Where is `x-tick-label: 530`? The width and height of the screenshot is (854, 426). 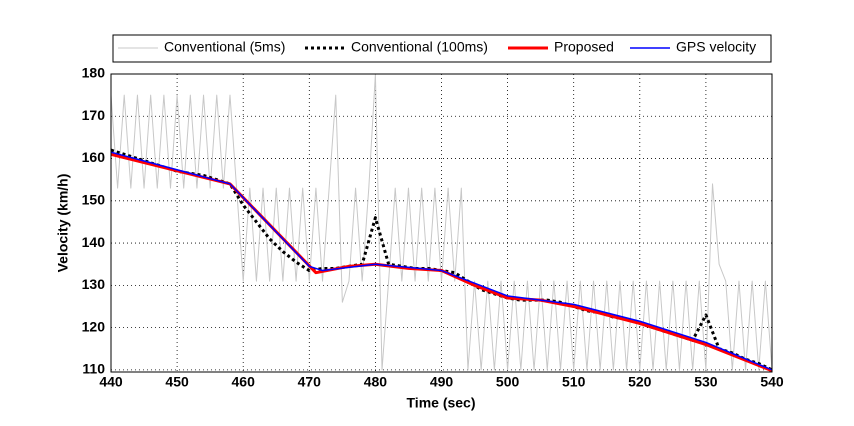 x-tick-label: 530 is located at coordinates (706, 382).